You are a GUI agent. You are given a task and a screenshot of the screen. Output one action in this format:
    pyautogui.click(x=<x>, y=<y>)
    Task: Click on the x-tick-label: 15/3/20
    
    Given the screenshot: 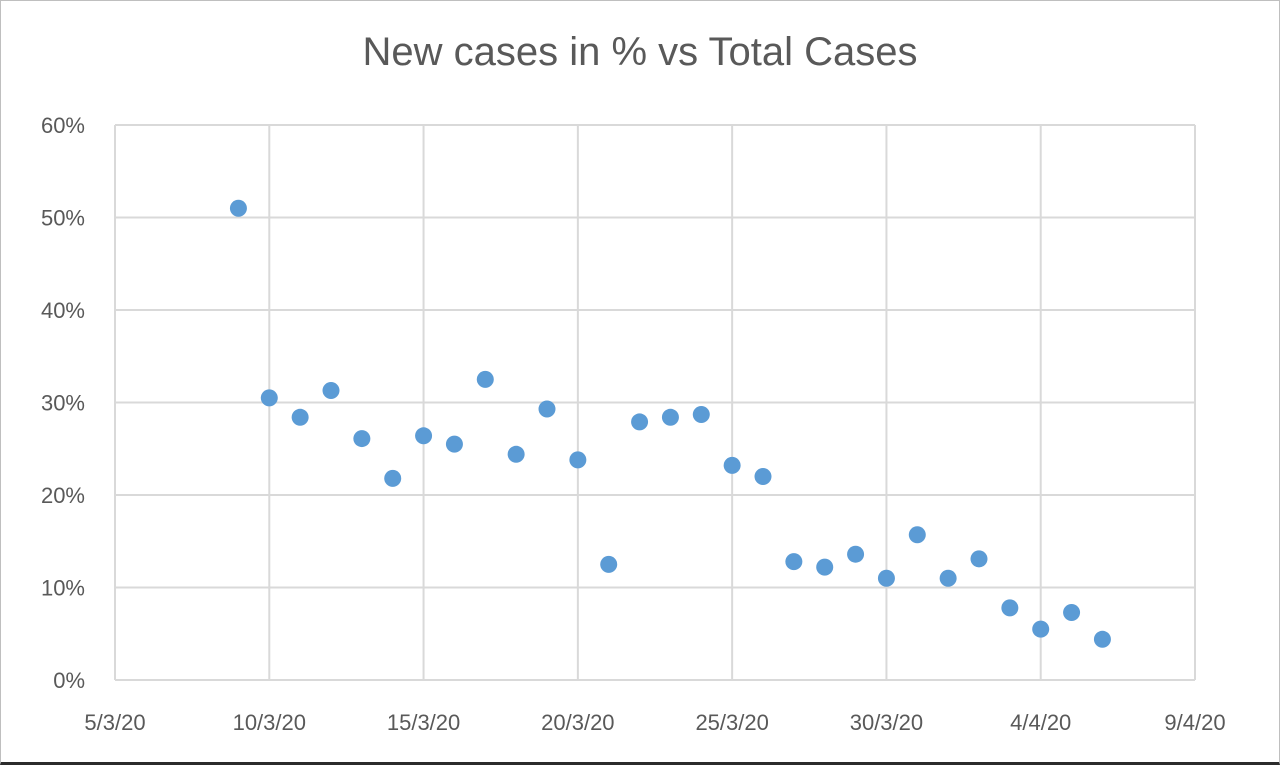 What is the action you would take?
    pyautogui.click(x=423, y=722)
    